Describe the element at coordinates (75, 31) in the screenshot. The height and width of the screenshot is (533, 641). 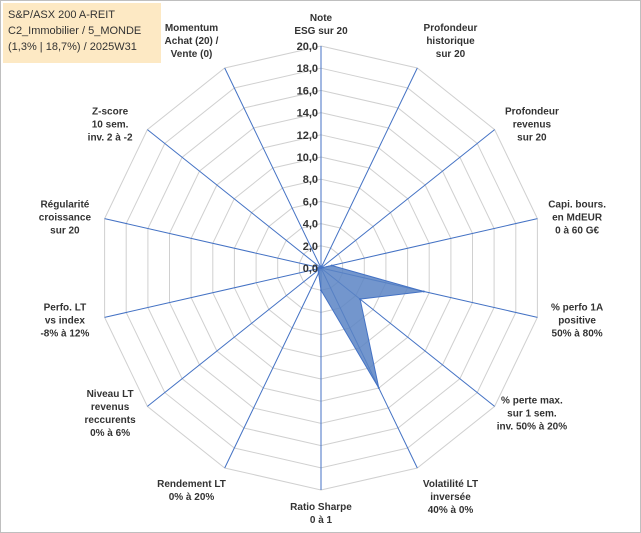
I see `title-line-2: C2_Immobilier / 5_MONDE` at that location.